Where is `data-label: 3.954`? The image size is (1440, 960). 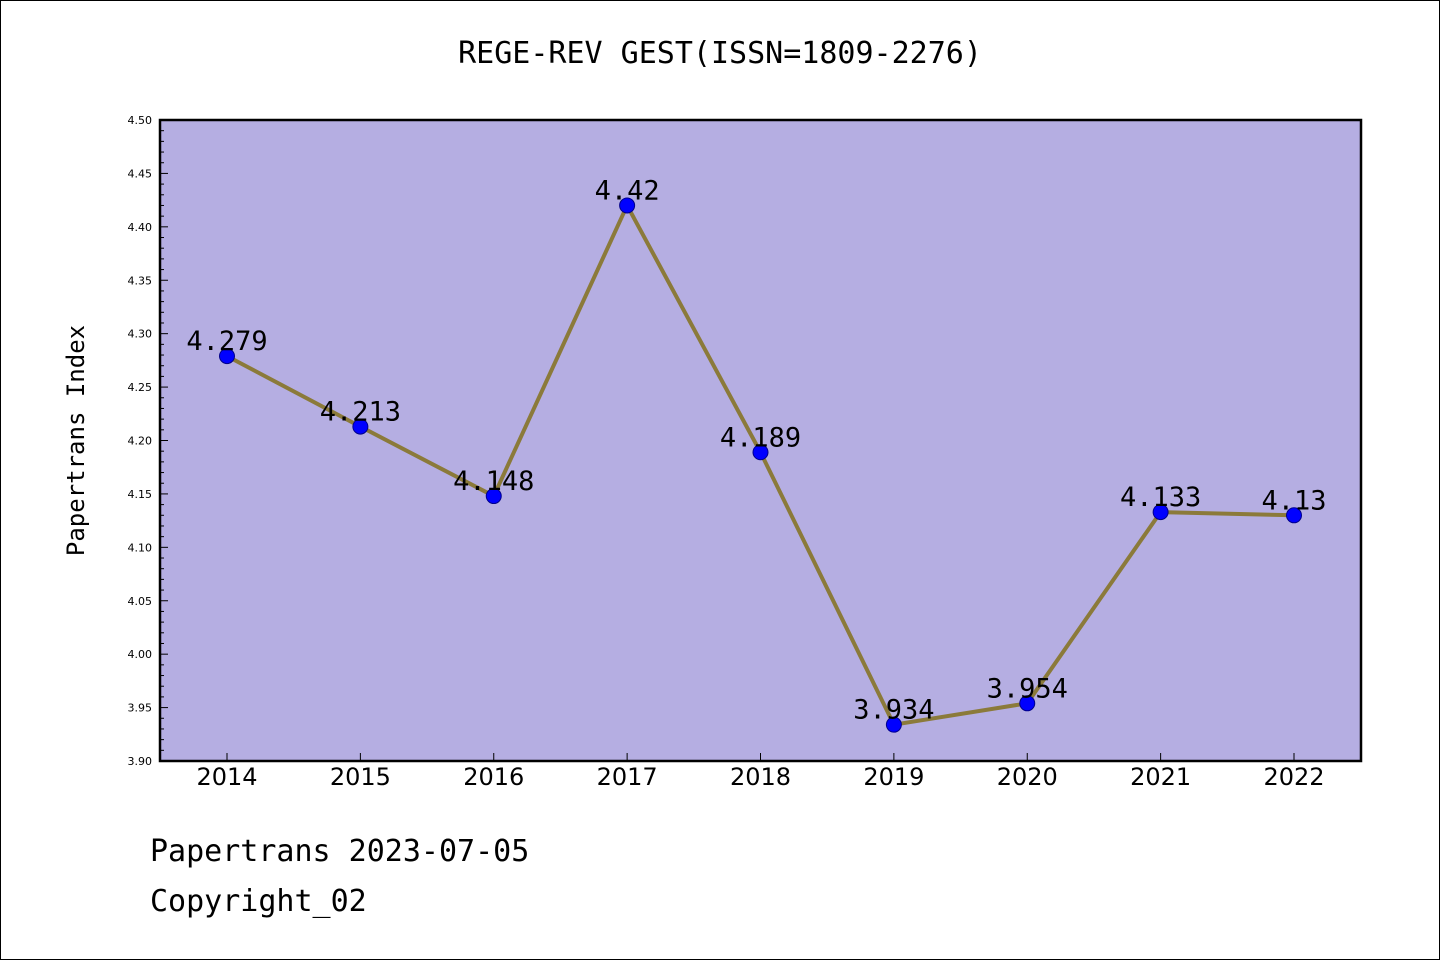
data-label: 3.954 is located at coordinates (1027, 688).